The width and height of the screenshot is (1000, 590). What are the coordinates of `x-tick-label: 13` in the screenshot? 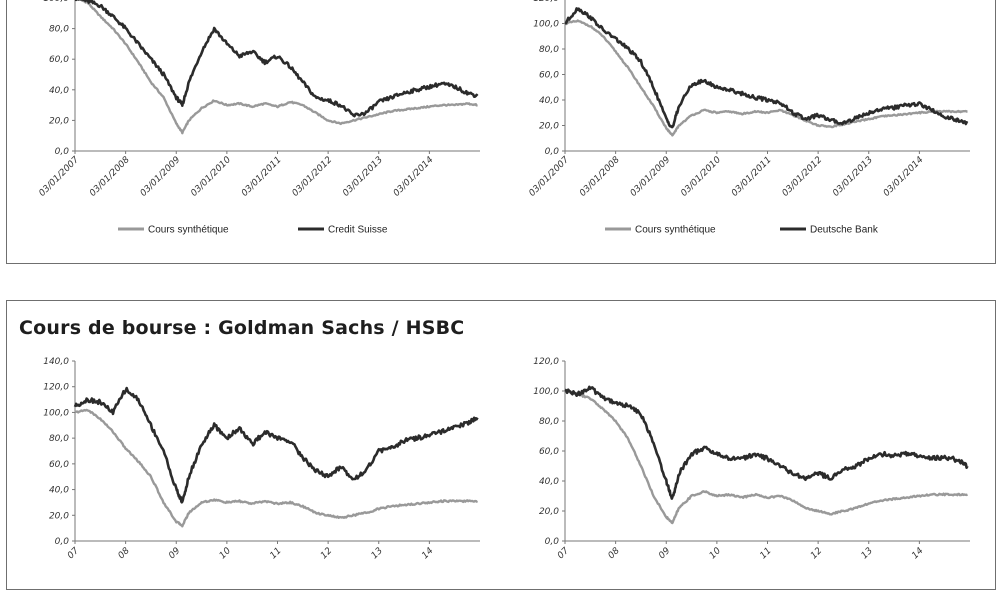 It's located at (867, 553).